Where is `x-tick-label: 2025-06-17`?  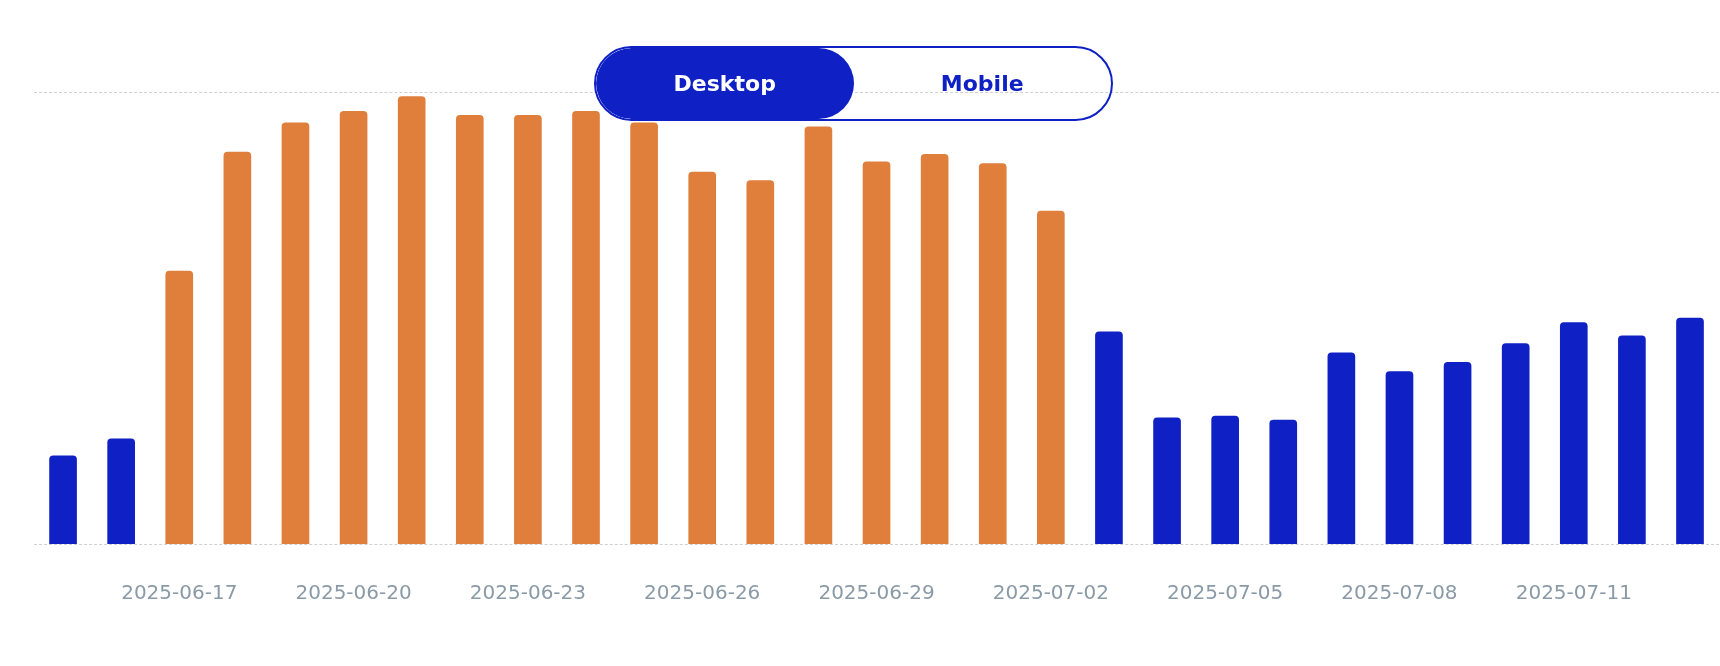
x-tick-label: 2025-06-17 is located at coordinates (179, 592).